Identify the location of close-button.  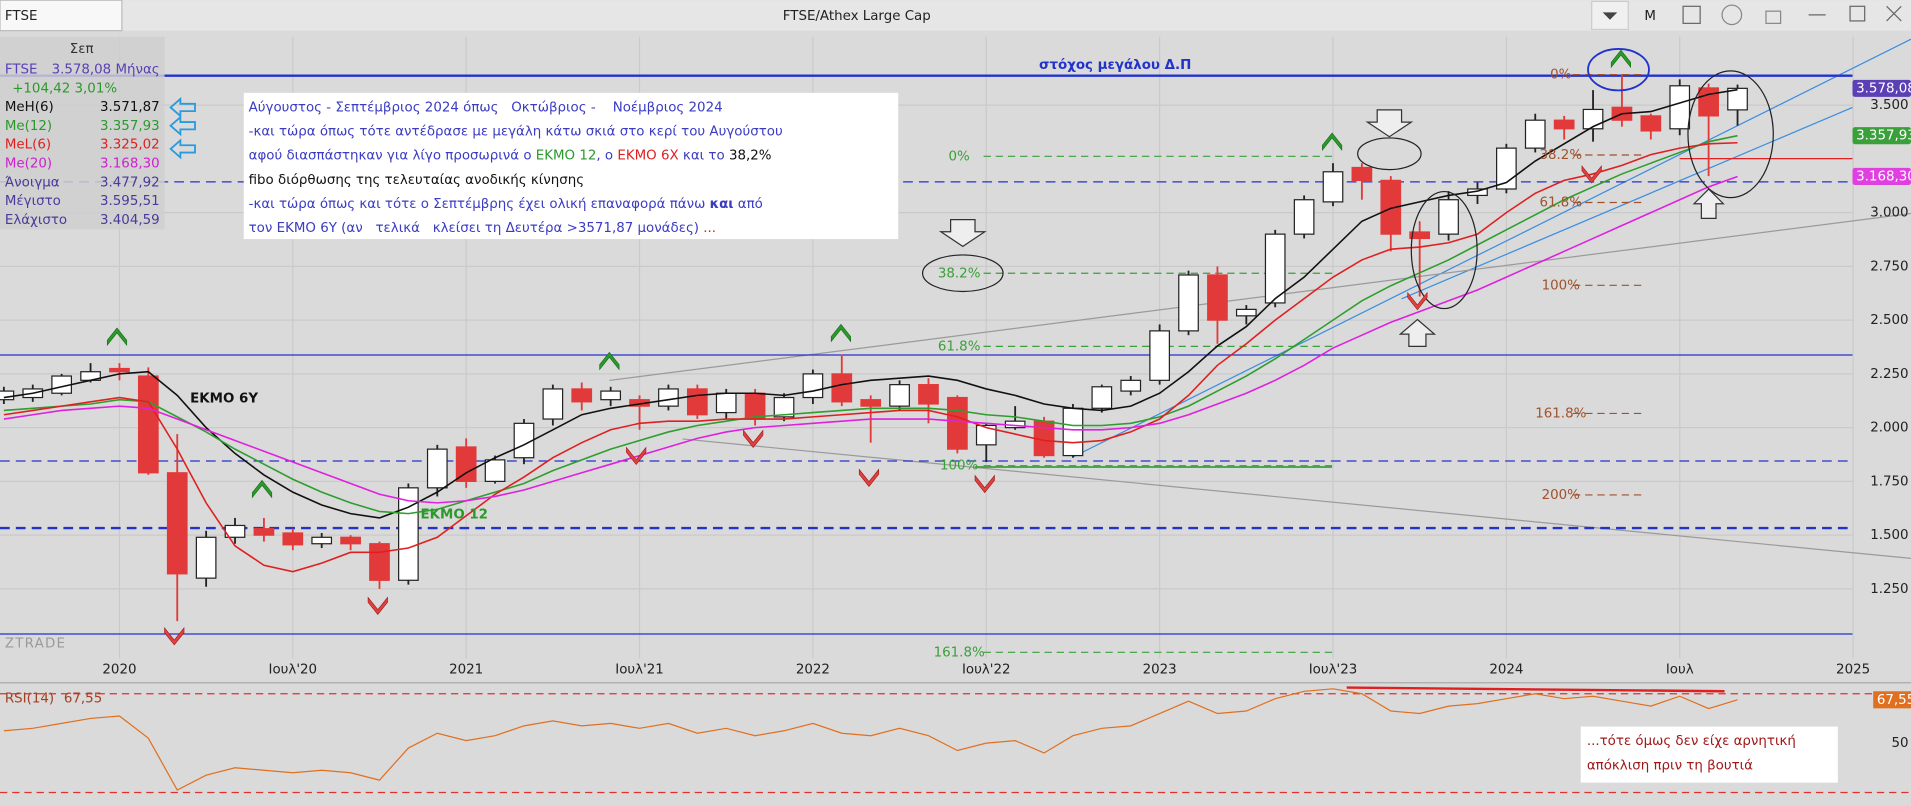
(1894, 13).